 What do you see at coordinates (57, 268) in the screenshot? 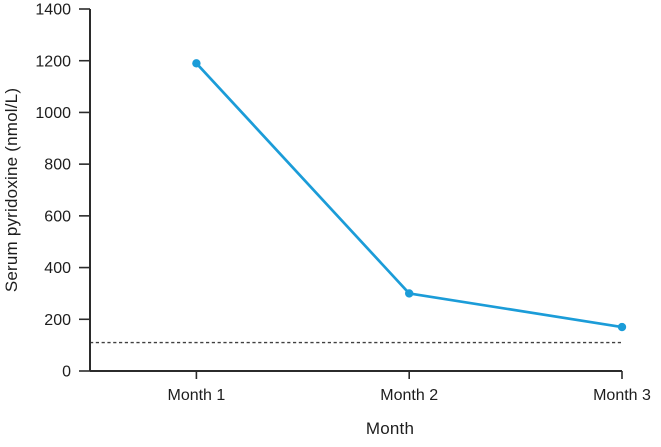
I see `y-tick-label: 400` at bounding box center [57, 268].